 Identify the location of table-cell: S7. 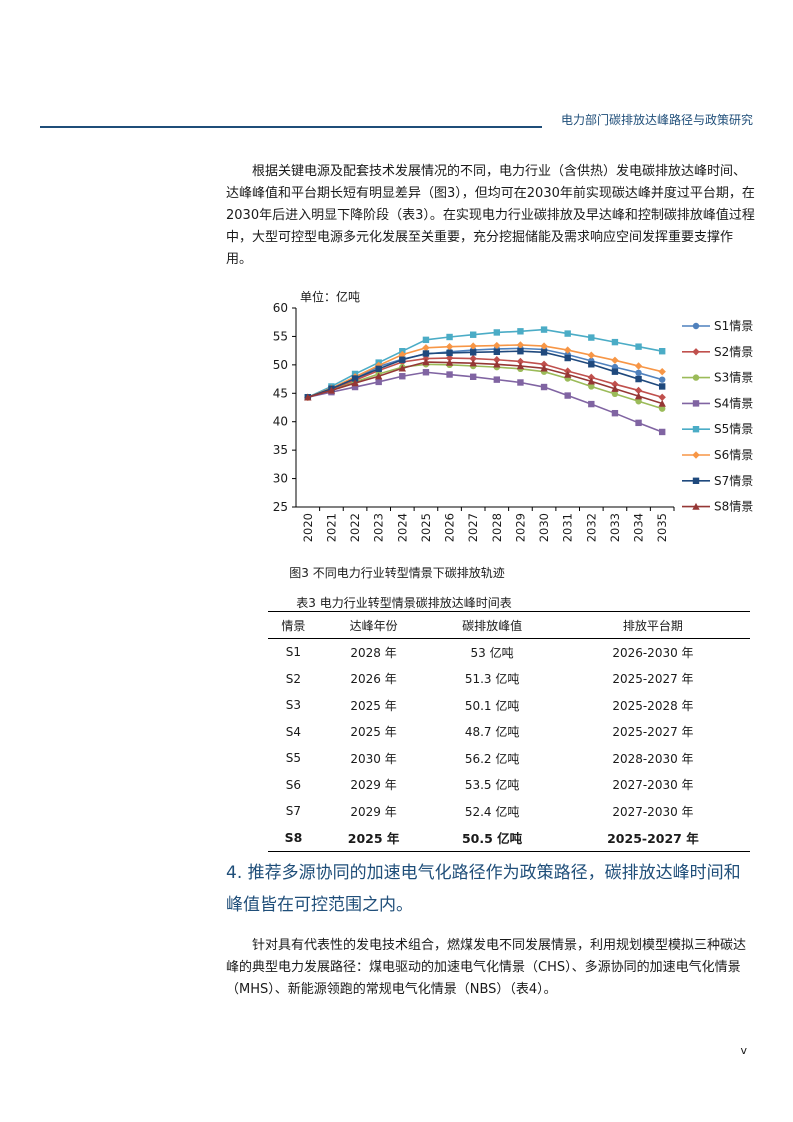
(293, 811).